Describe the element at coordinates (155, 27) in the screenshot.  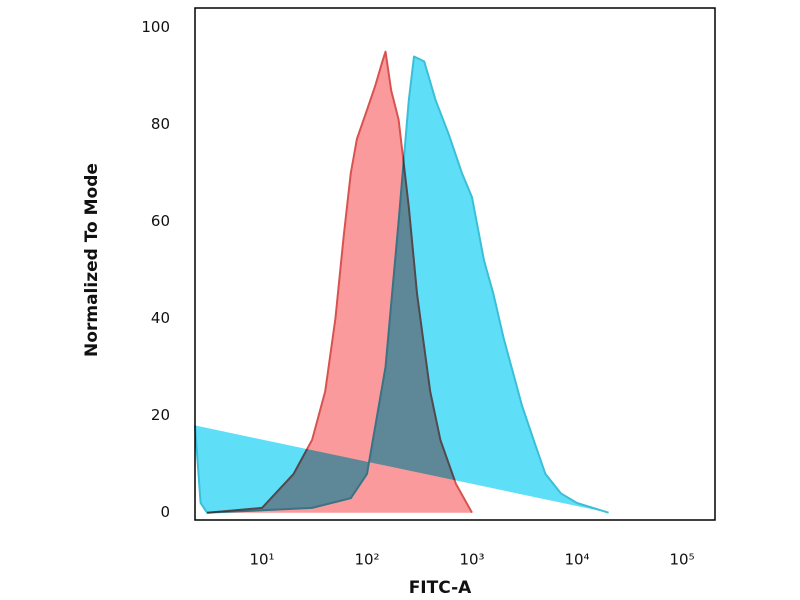
I see `y-tick-label: 100` at that location.